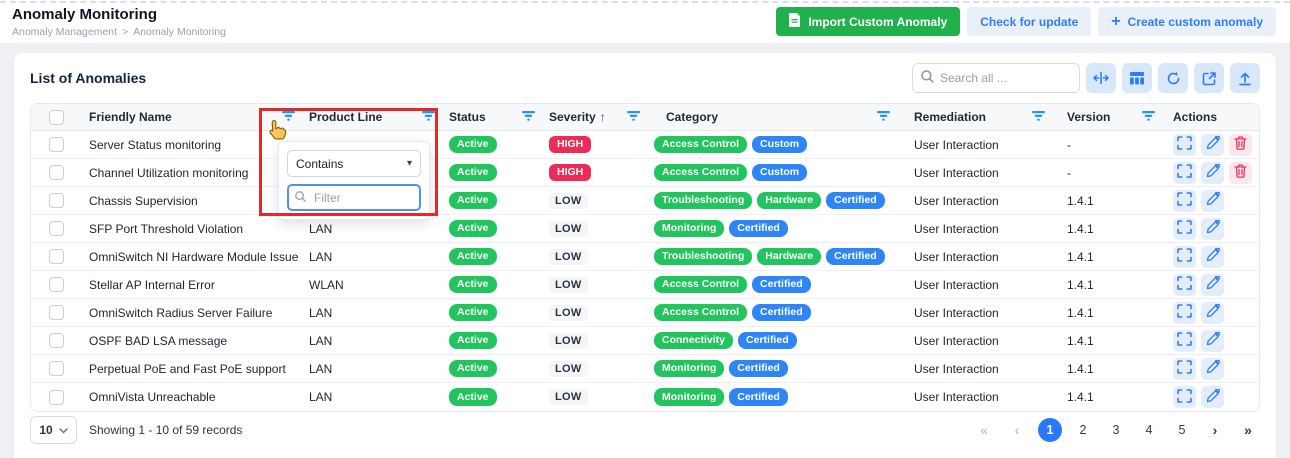 The height and width of the screenshot is (458, 1290). Describe the element at coordinates (65, 31) in the screenshot. I see `breadcrumb-parent: Anomaly Management` at that location.